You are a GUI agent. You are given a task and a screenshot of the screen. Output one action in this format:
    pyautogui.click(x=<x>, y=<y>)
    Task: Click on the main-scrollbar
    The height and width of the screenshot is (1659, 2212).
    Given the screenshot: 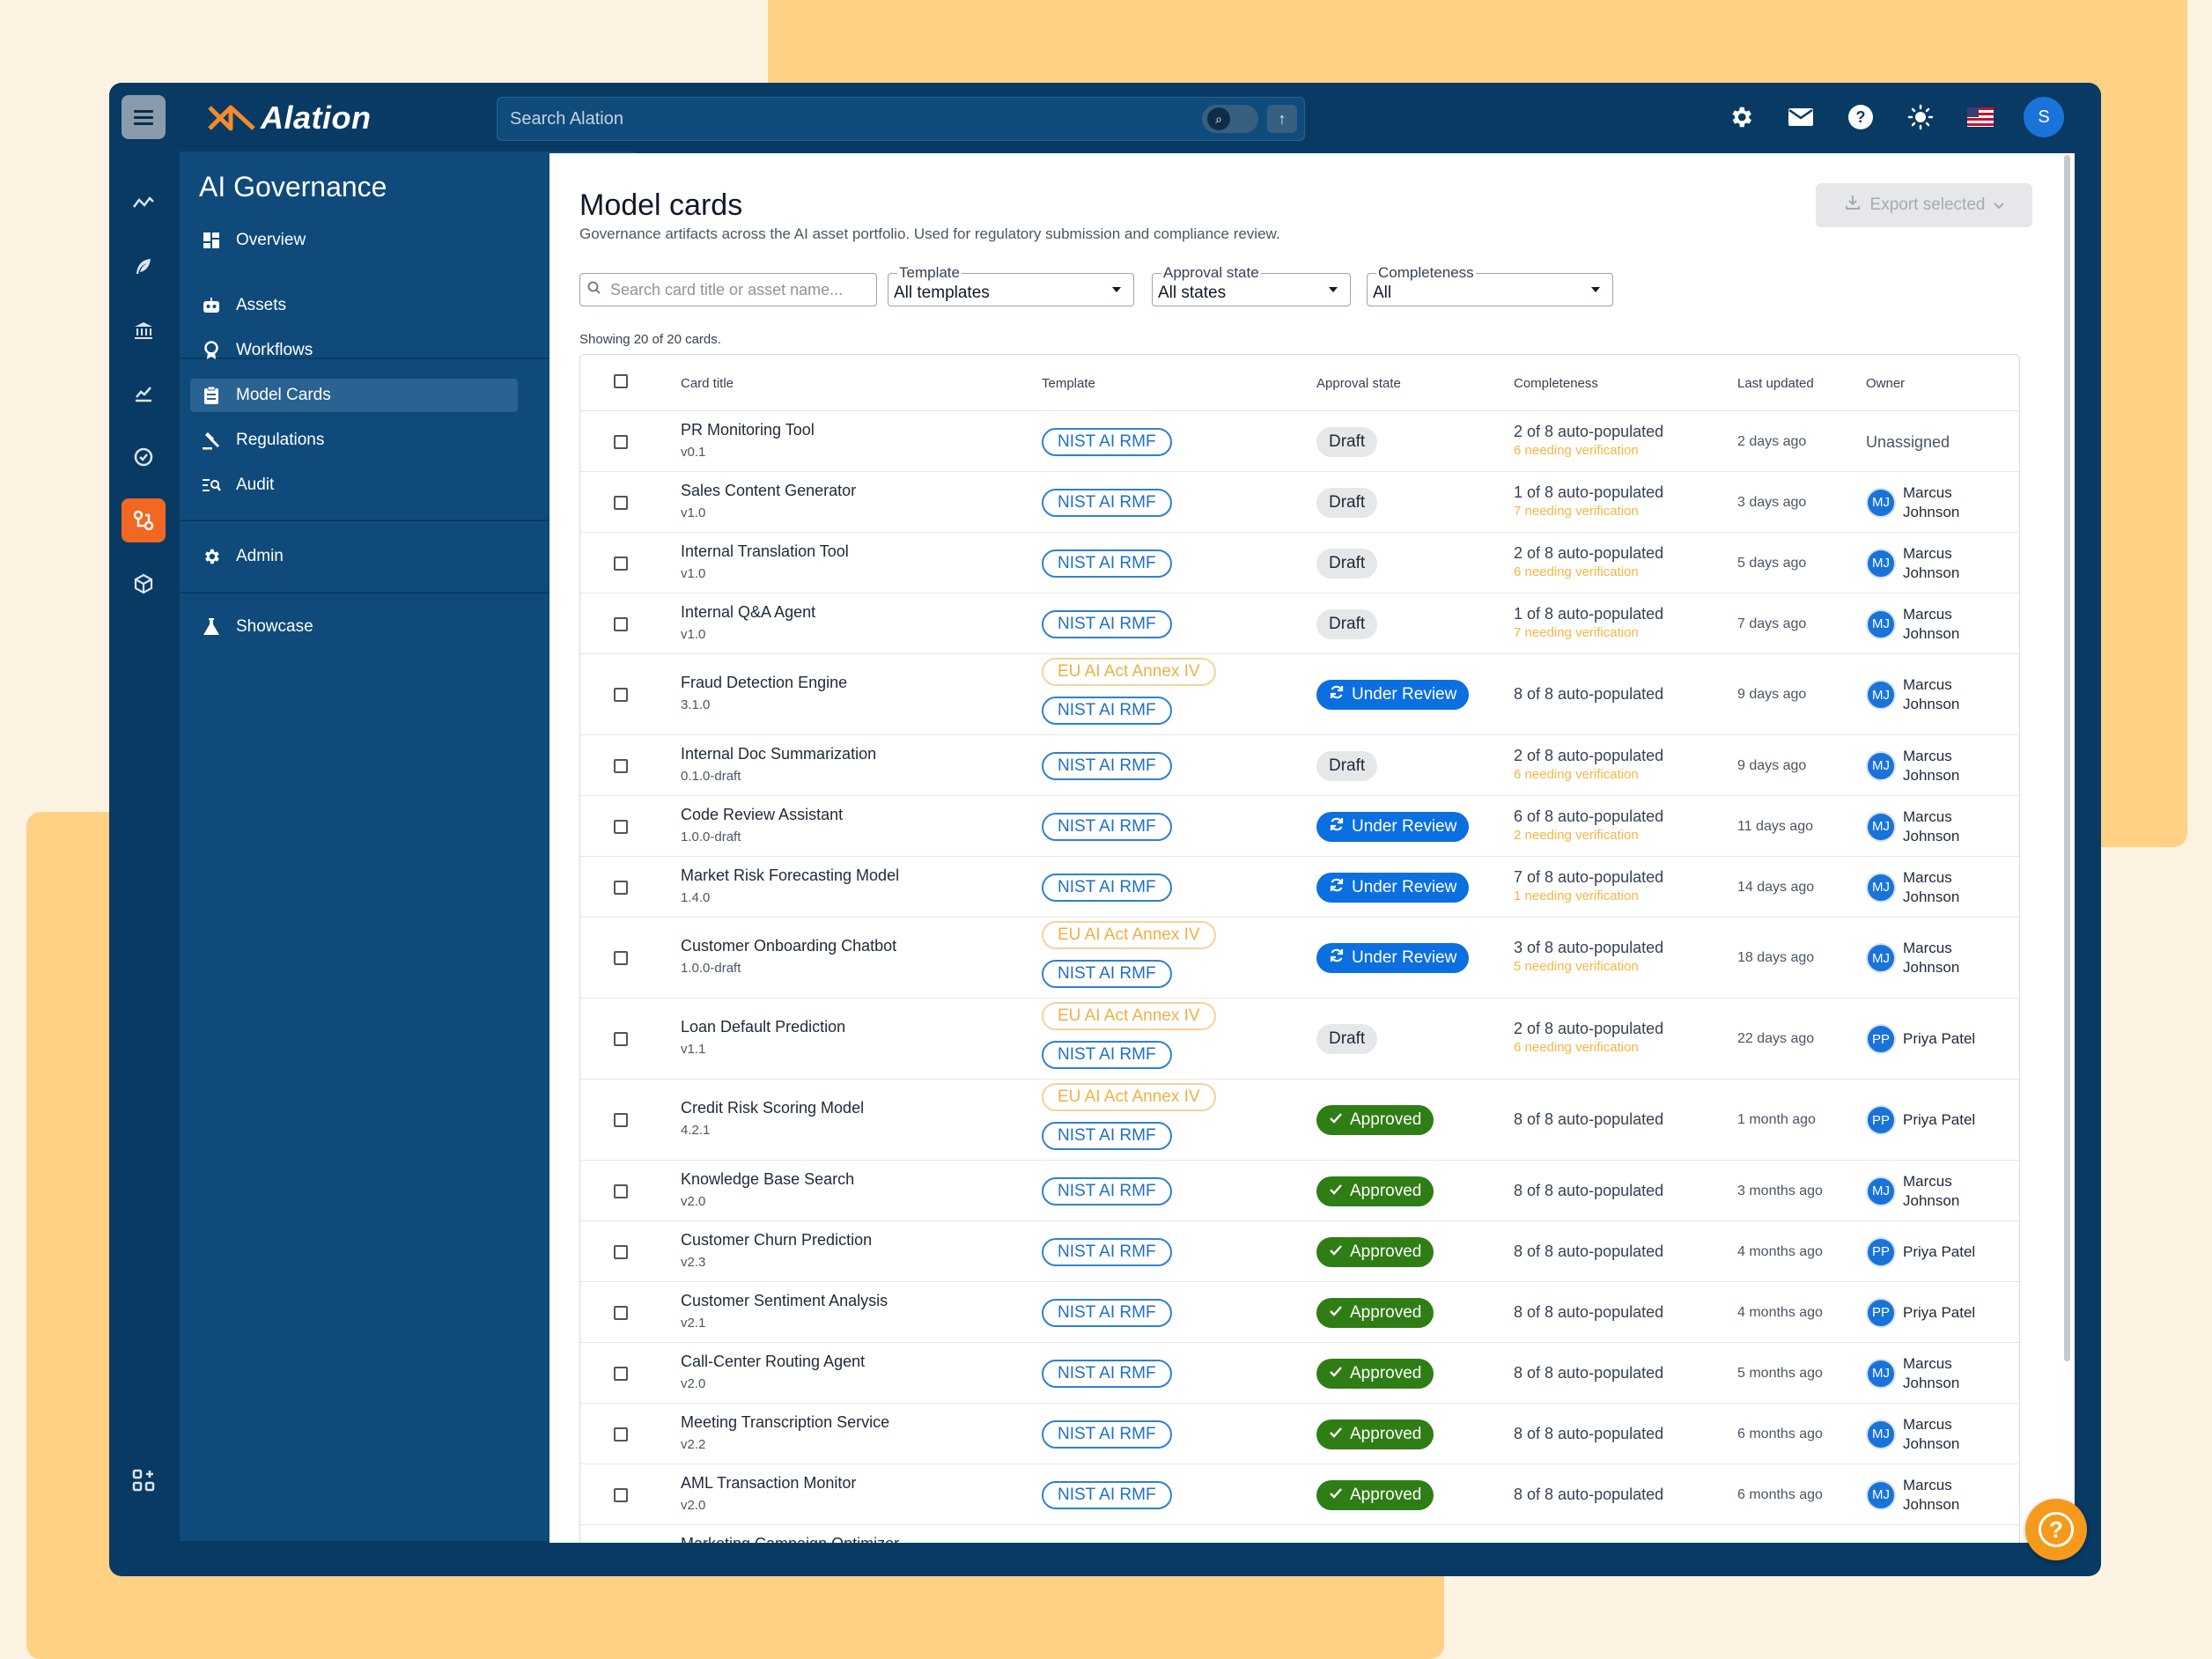 What is the action you would take?
    pyautogui.click(x=2067, y=848)
    